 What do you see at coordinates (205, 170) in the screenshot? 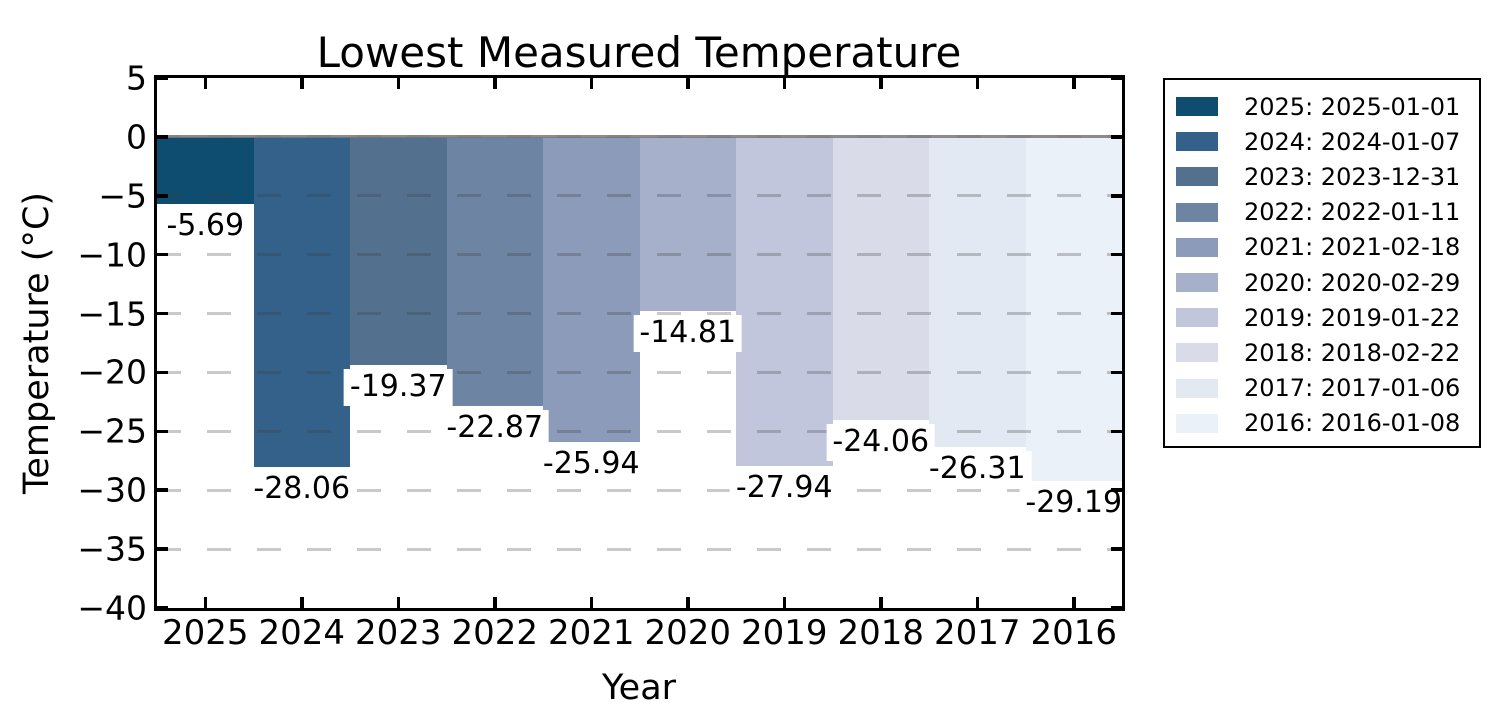
I see `bar-2025` at bounding box center [205, 170].